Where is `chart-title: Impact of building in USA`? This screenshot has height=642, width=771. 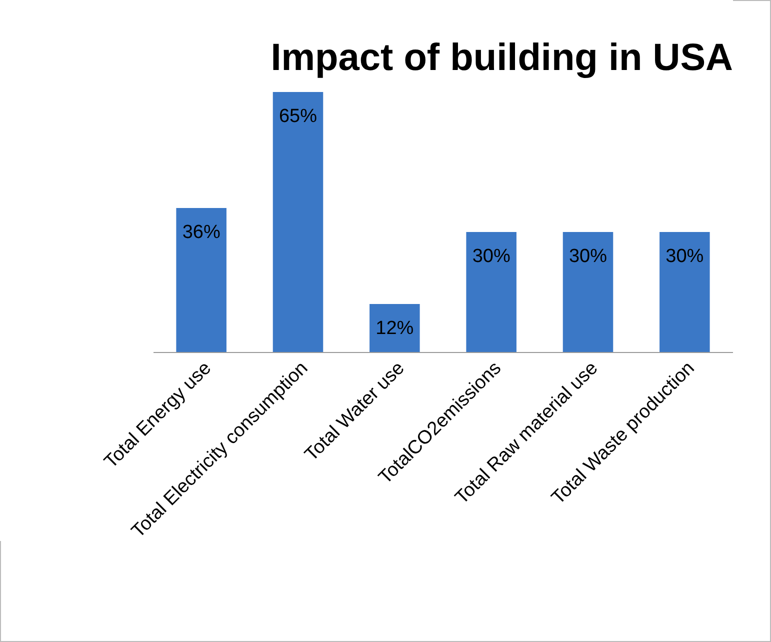 chart-title: Impact of building in USA is located at coordinates (501, 58).